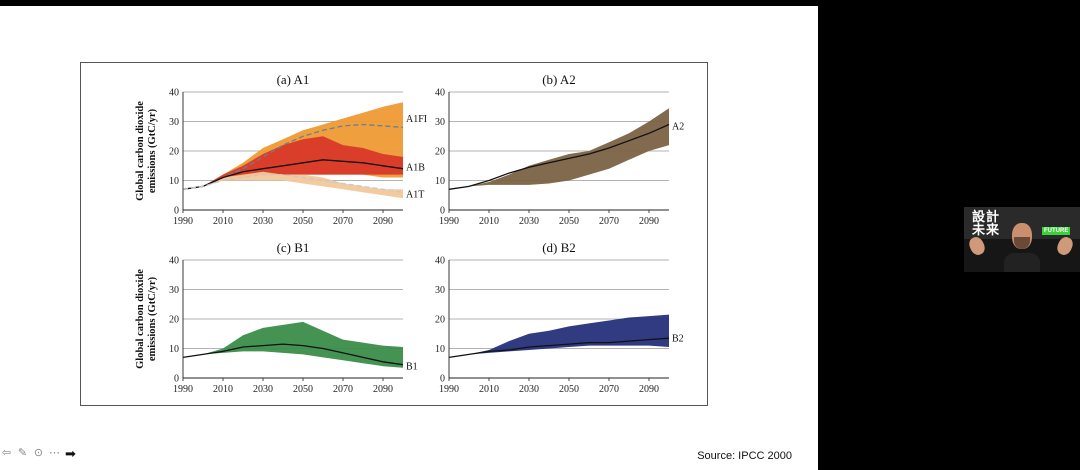 Image resolution: width=1080 pixels, height=470 pixels. What do you see at coordinates (174, 349) in the screenshot?
I see `panel-3-ytick: 10` at bounding box center [174, 349].